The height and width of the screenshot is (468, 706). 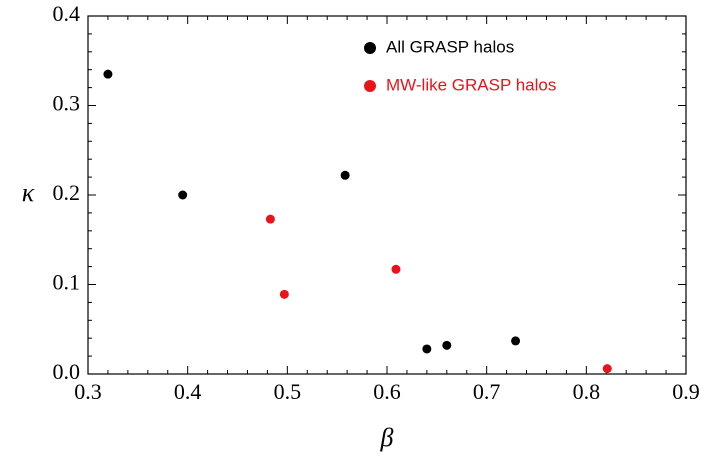 What do you see at coordinates (67, 282) in the screenshot?
I see `y-tick-label: 0.1` at bounding box center [67, 282].